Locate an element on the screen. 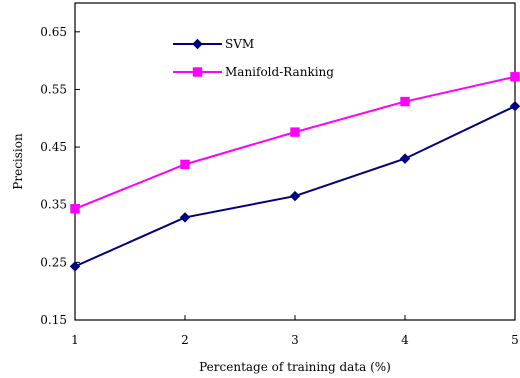 This screenshot has height=378, width=520. x-axis-title: Percentage of training data (%) is located at coordinates (295, 367).